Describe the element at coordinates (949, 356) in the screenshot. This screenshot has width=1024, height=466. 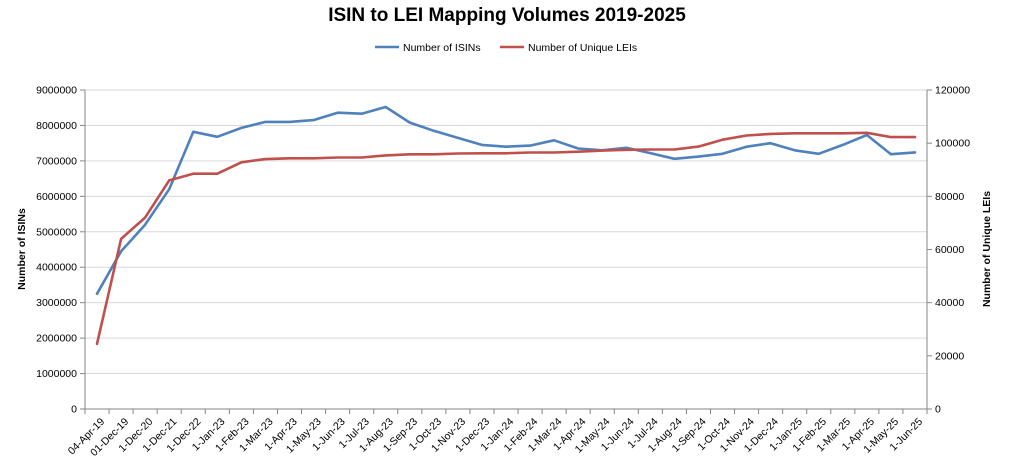
I see `right-tick-label: 20000` at that location.